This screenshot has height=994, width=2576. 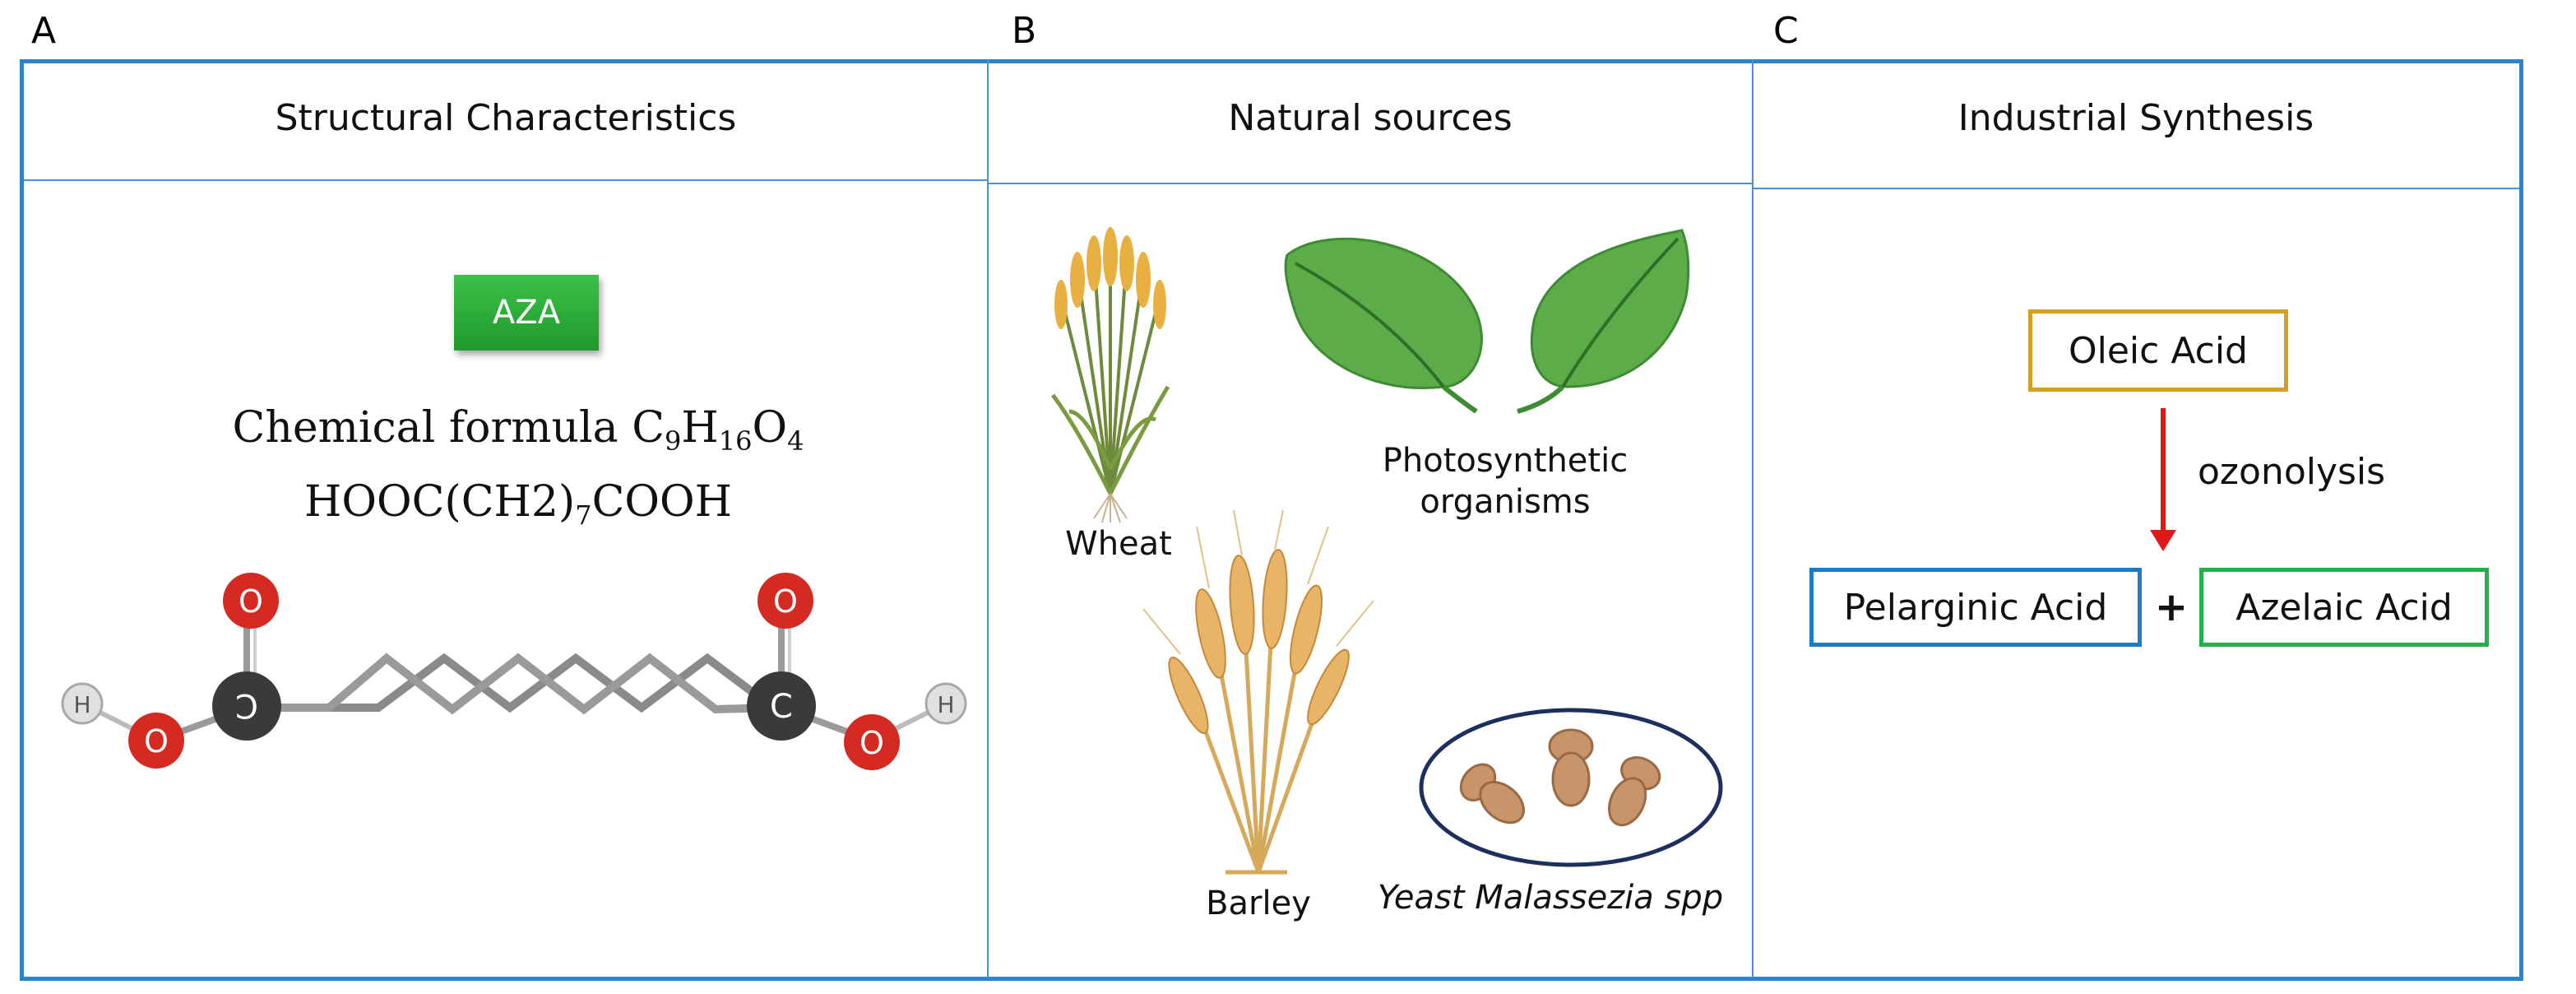 I want to click on formula-c-count: 9, so click(x=674, y=441).